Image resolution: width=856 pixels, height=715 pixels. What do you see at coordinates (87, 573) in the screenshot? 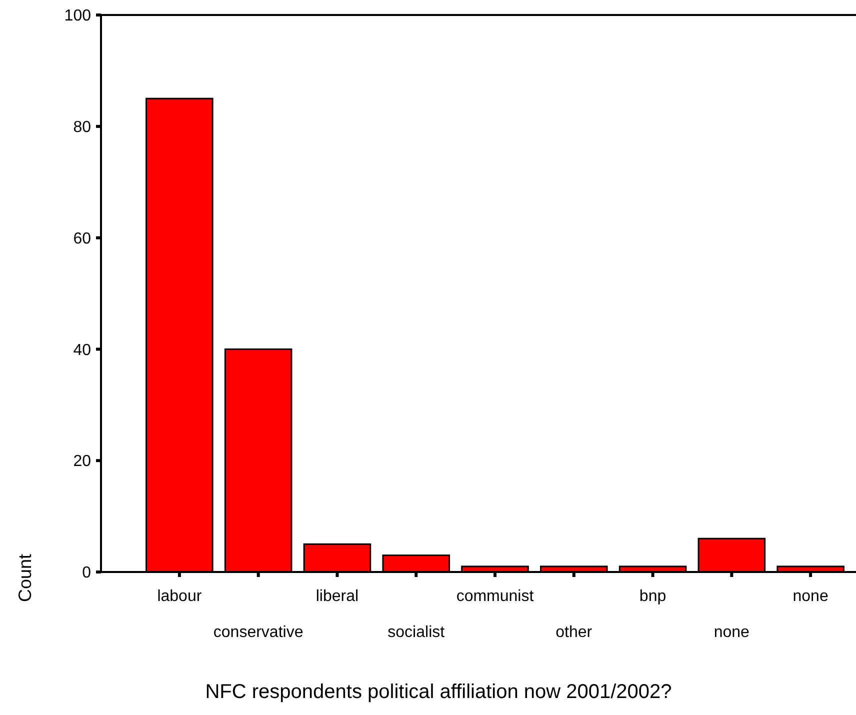
I see `y-tick-label: 0` at bounding box center [87, 573].